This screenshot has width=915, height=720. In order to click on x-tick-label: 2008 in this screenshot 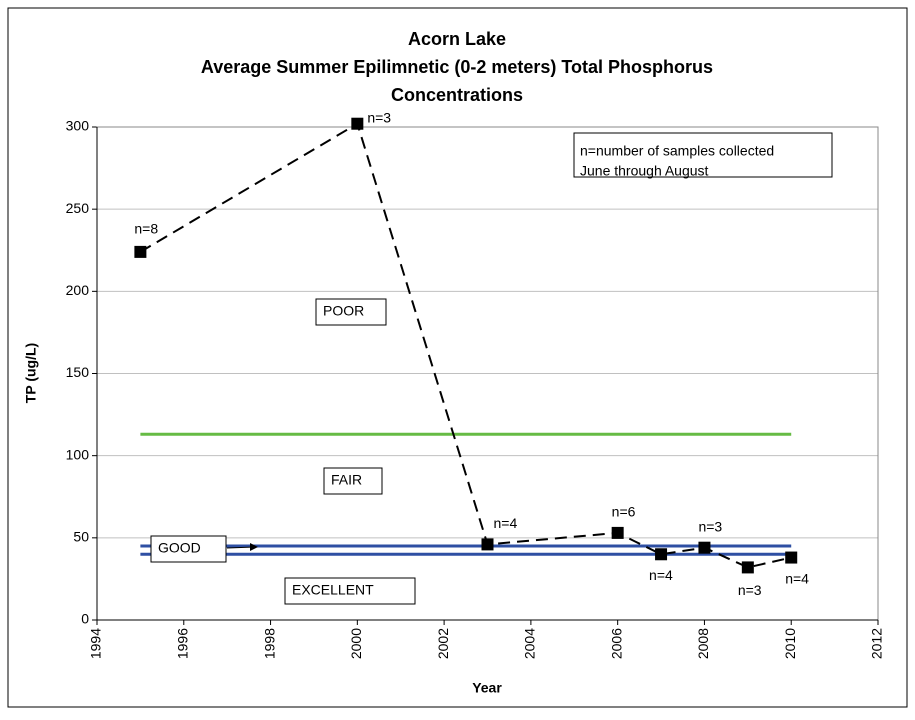, I will do `click(703, 643)`.